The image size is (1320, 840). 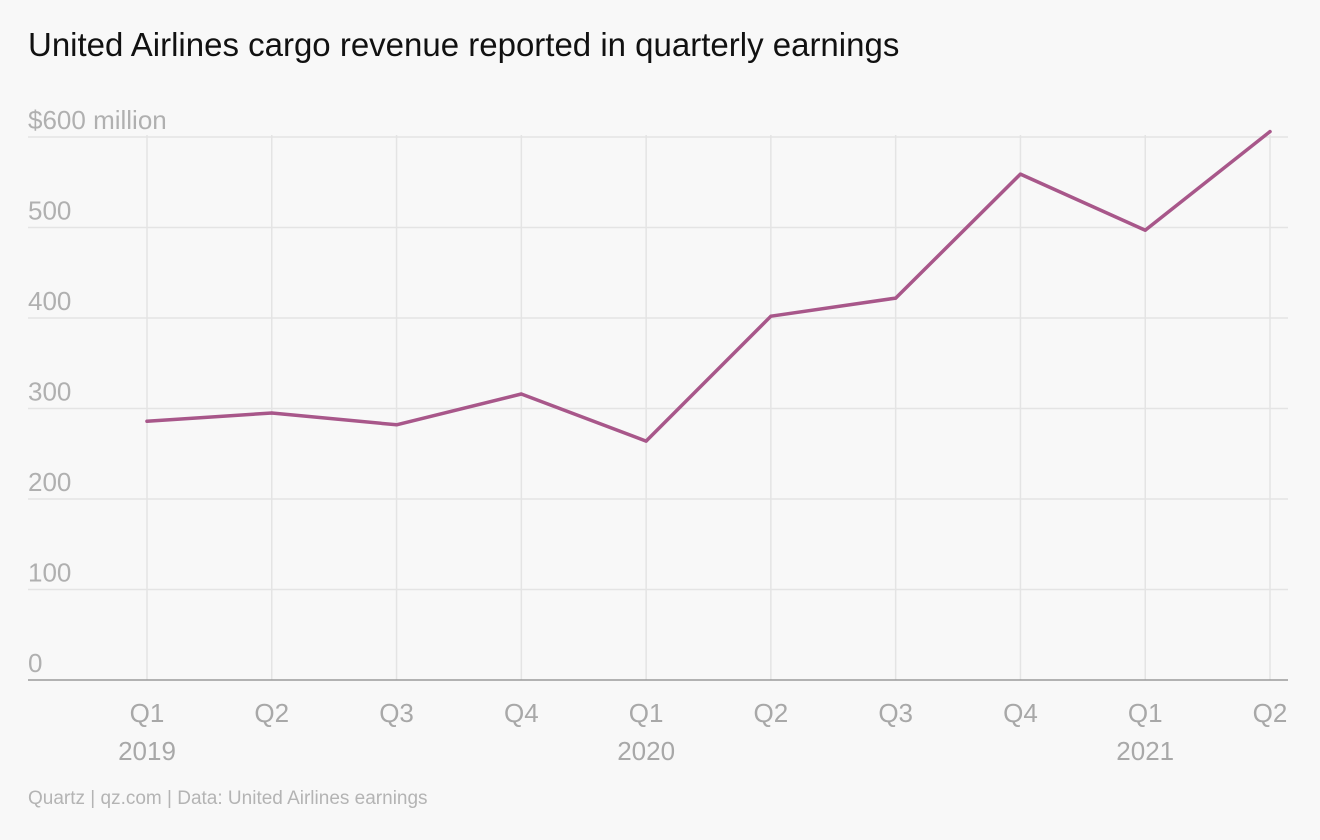 What do you see at coordinates (646, 751) in the screenshot?
I see `x-year-label: 2020` at bounding box center [646, 751].